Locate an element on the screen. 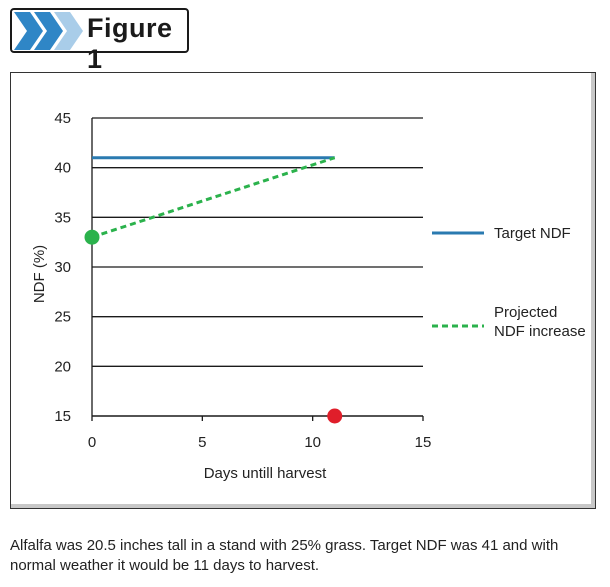 Image resolution: width=610 pixels, height=587 pixels. legend-label-line: Projected is located at coordinates (525, 312).